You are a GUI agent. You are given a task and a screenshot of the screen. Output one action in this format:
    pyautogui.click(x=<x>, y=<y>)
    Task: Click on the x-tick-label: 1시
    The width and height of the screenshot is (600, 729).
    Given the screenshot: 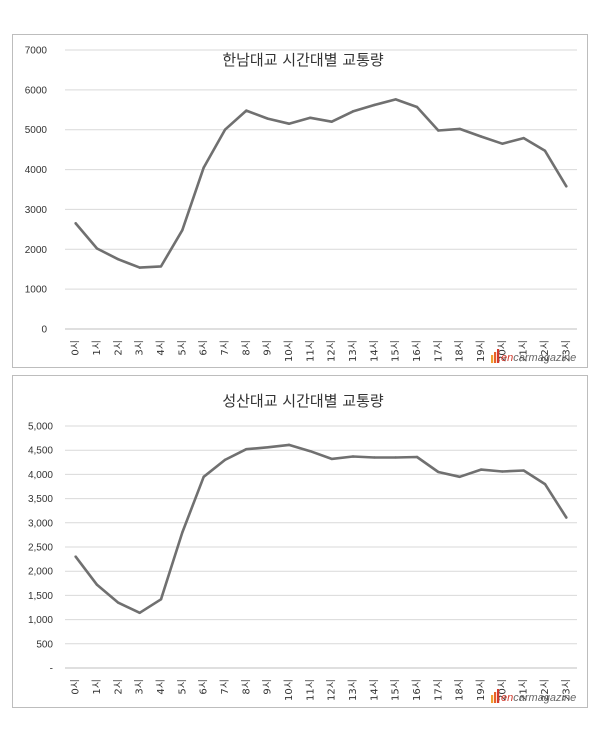 What is the action you would take?
    pyautogui.click(x=97, y=687)
    